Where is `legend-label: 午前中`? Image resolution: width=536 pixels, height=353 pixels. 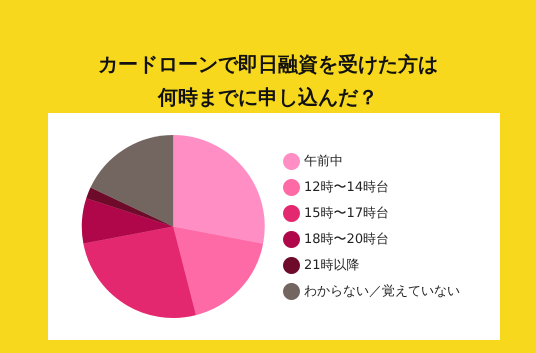
legend-label: 午前中 is located at coordinates (323, 161).